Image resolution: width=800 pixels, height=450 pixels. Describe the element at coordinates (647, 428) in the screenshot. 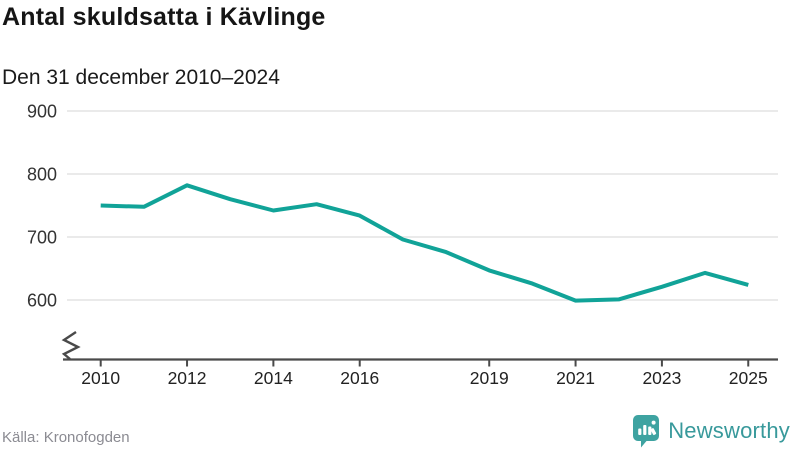

I see `logo-bars` at that location.